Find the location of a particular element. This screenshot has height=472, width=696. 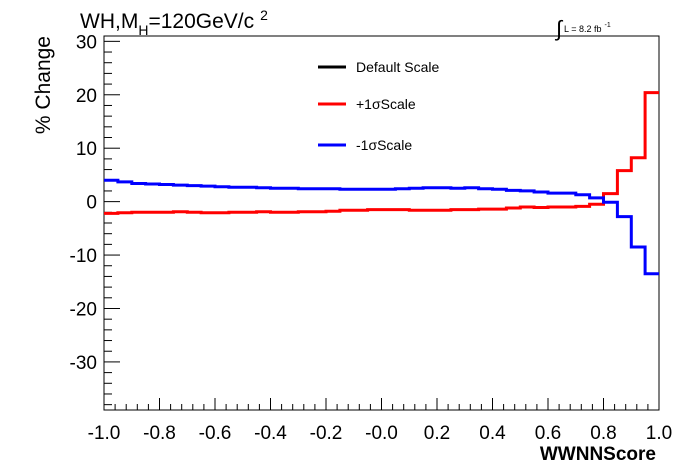

x-axis-label: WWNNScore is located at coordinates (598, 454).